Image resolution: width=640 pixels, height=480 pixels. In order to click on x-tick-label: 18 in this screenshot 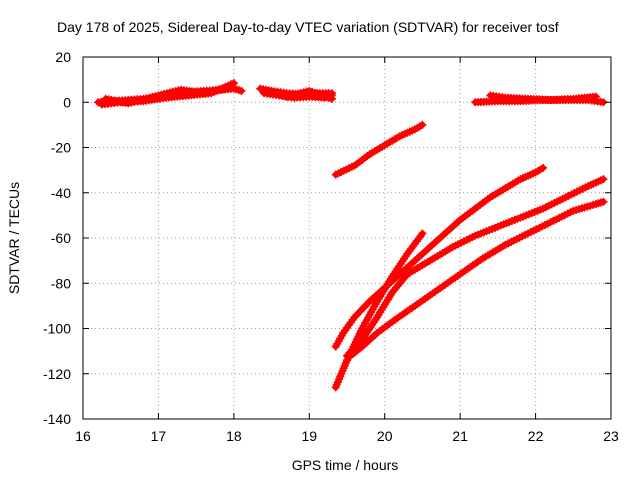, I will do `click(234, 436)`.